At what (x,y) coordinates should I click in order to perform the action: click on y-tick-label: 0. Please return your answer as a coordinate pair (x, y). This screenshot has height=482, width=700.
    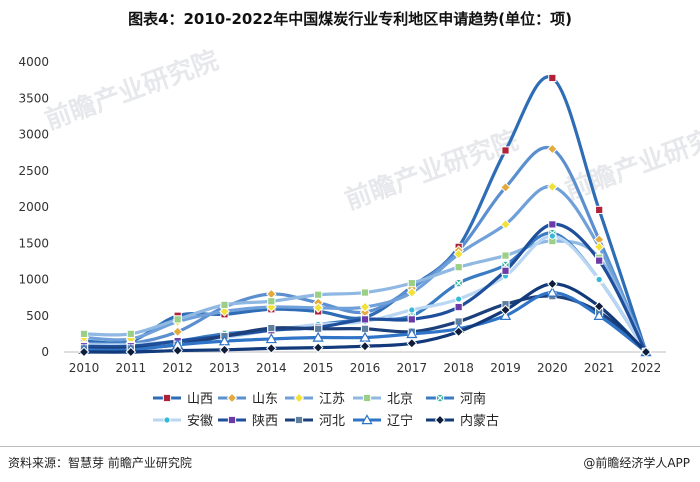
    Looking at the image, I should click on (45, 352).